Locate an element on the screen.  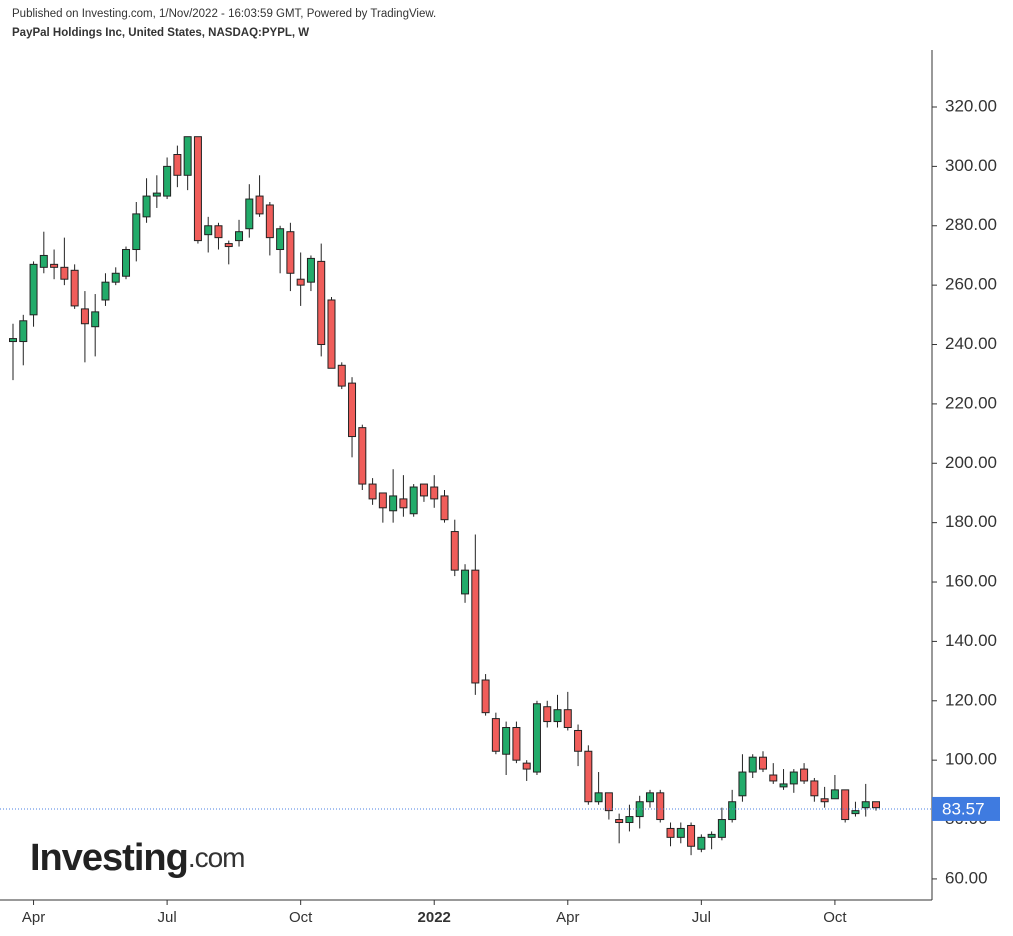
logo-suffix: .com is located at coordinates (216, 857).